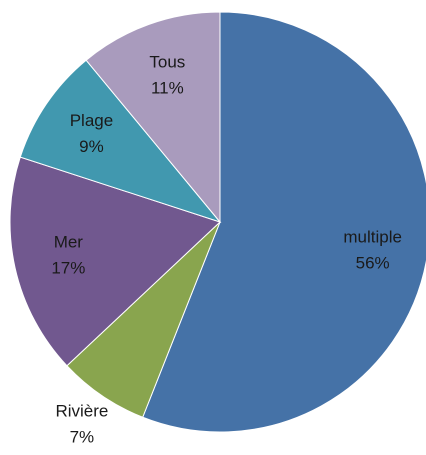  Describe the element at coordinates (81, 411) in the screenshot. I see `slice-label: Rivière` at that location.